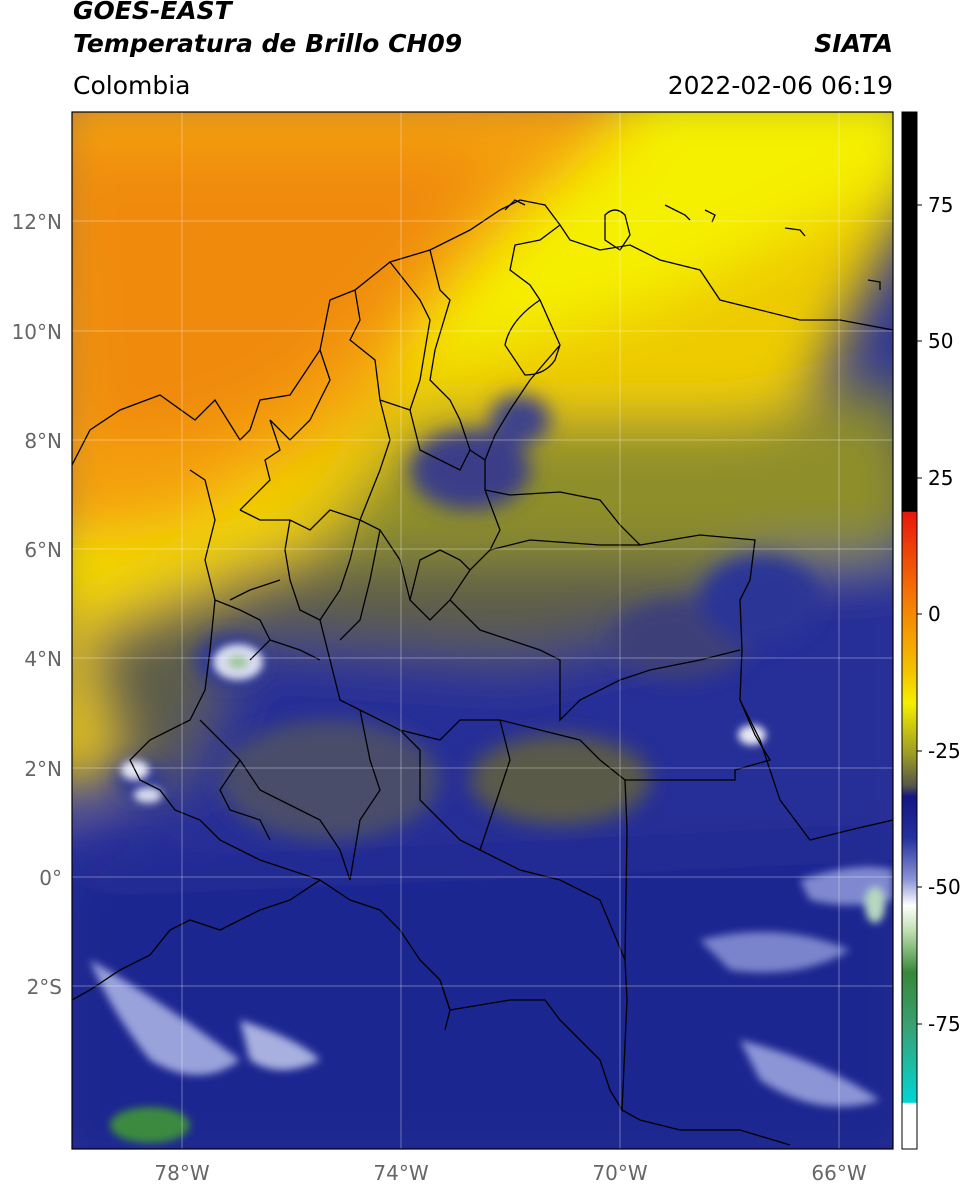  What do you see at coordinates (944, 751) in the screenshot?
I see `colorbar-tick-label: -25` at bounding box center [944, 751].